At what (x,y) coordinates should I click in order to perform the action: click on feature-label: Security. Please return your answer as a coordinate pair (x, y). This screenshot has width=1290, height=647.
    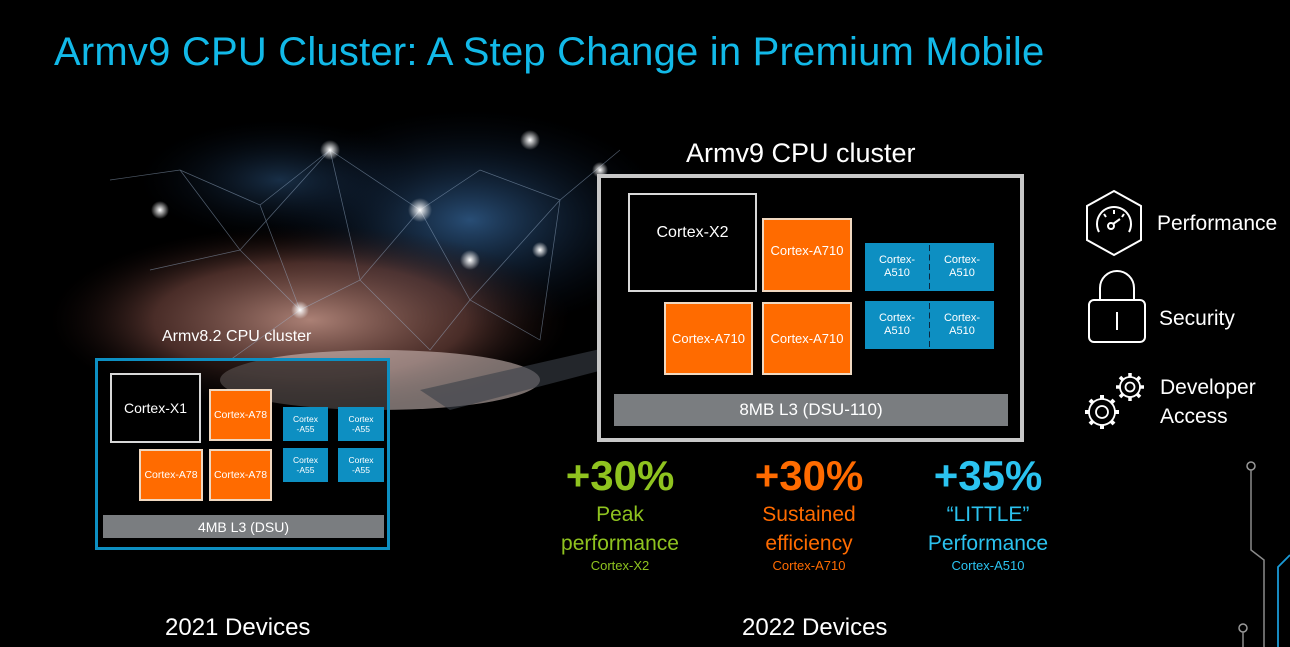
    Looking at the image, I should click on (1197, 318).